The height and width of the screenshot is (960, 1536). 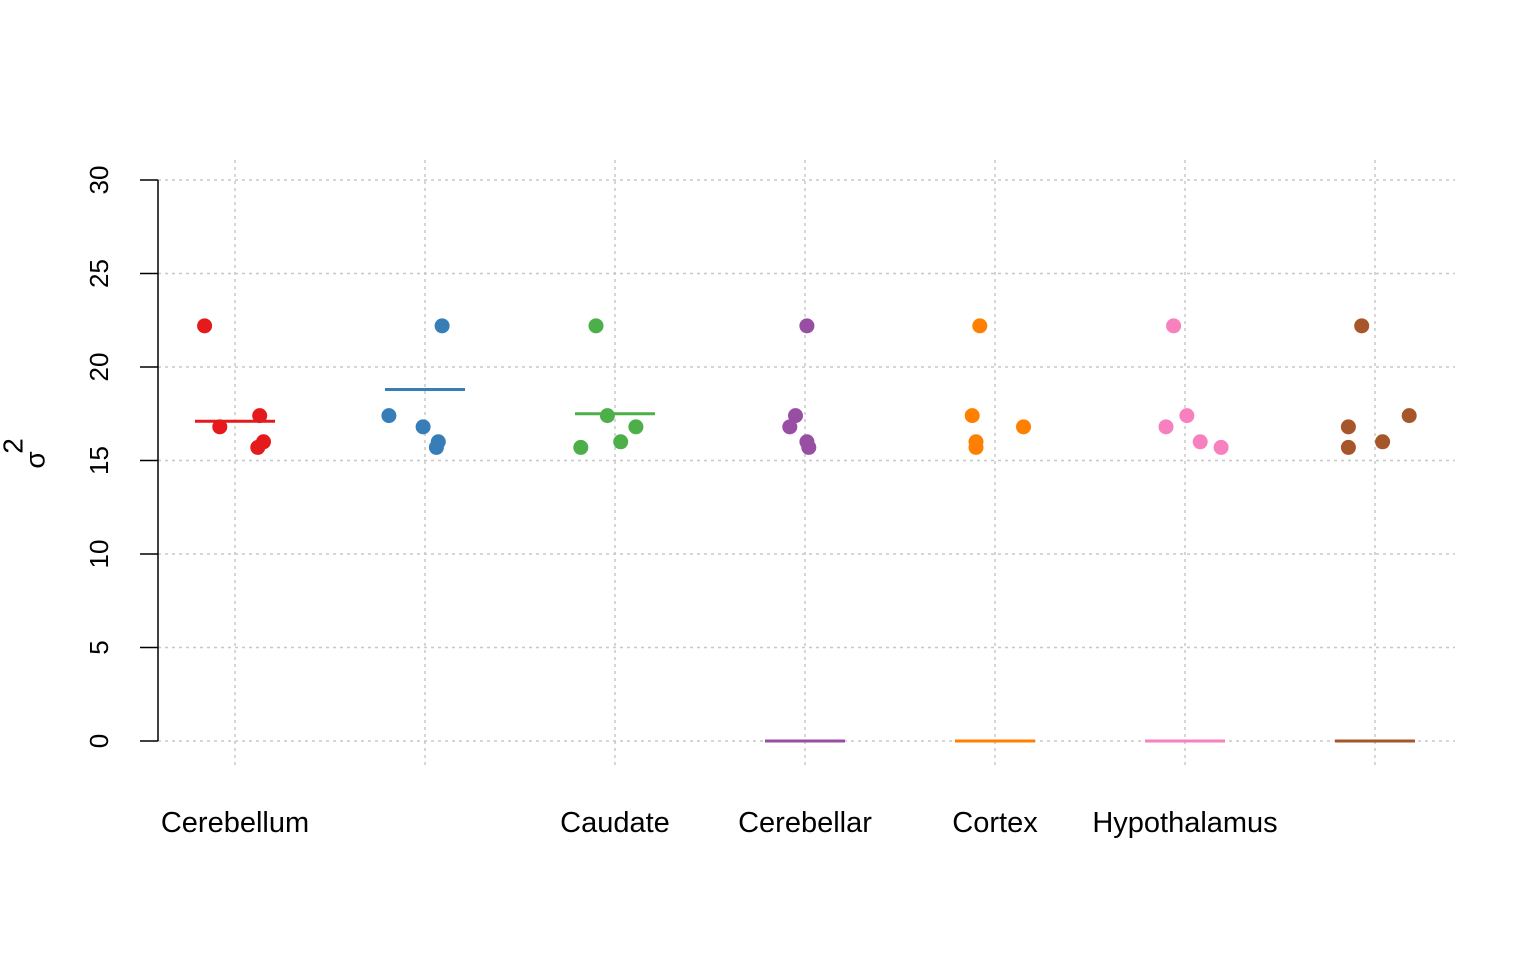 I want to click on y-axis-title-group: σ2, so click(x=25, y=453).